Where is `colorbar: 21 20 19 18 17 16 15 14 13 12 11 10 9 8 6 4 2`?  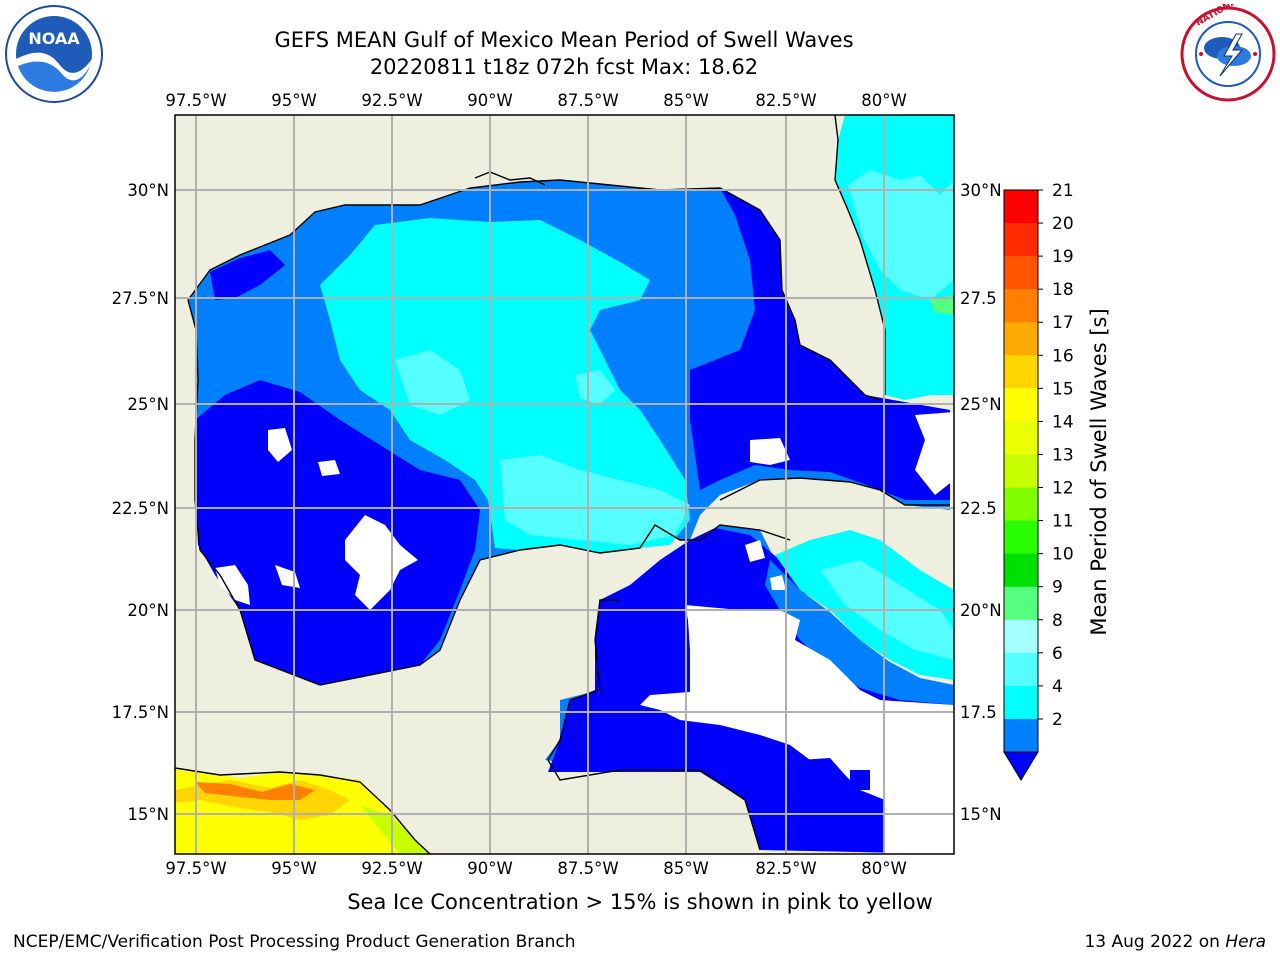
colorbar: 21 20 19 18 17 16 15 14 13 12 11 10 9 8 6 4 2 is located at coordinates (1038, 481).